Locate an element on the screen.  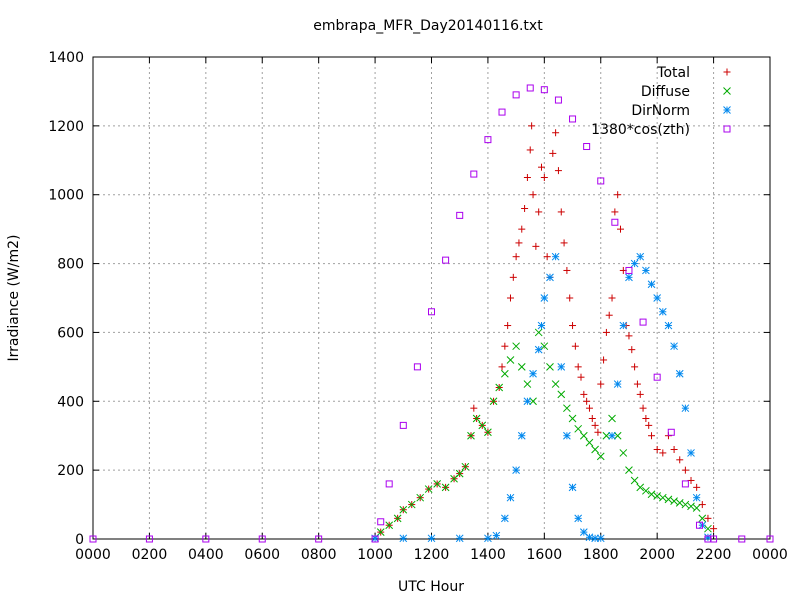
y-tick-label: 200 is located at coordinates (70, 471).